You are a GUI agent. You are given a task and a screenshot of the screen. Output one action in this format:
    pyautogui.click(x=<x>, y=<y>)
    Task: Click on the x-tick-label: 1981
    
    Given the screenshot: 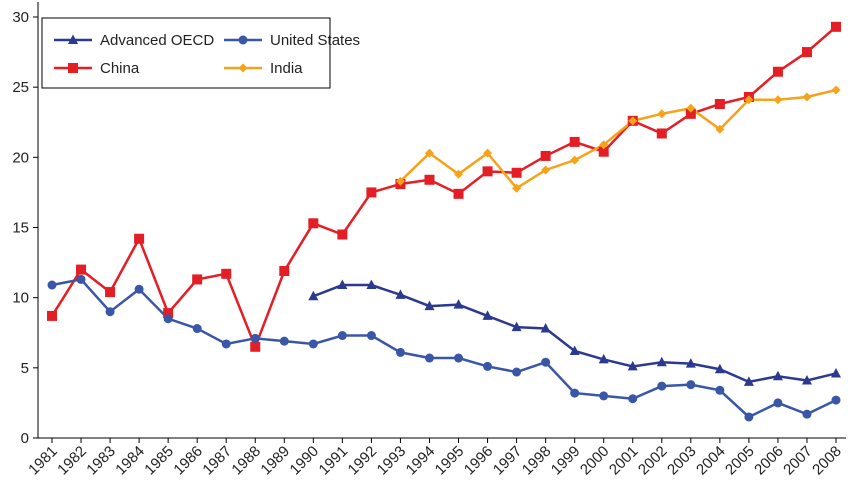 What is the action you would take?
    pyautogui.click(x=43, y=461)
    